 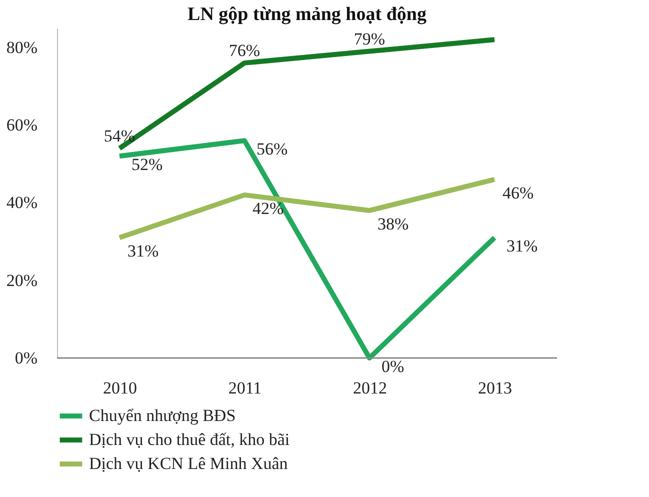 What do you see at coordinates (272, 149) in the screenshot?
I see `data-label: 56%` at bounding box center [272, 149].